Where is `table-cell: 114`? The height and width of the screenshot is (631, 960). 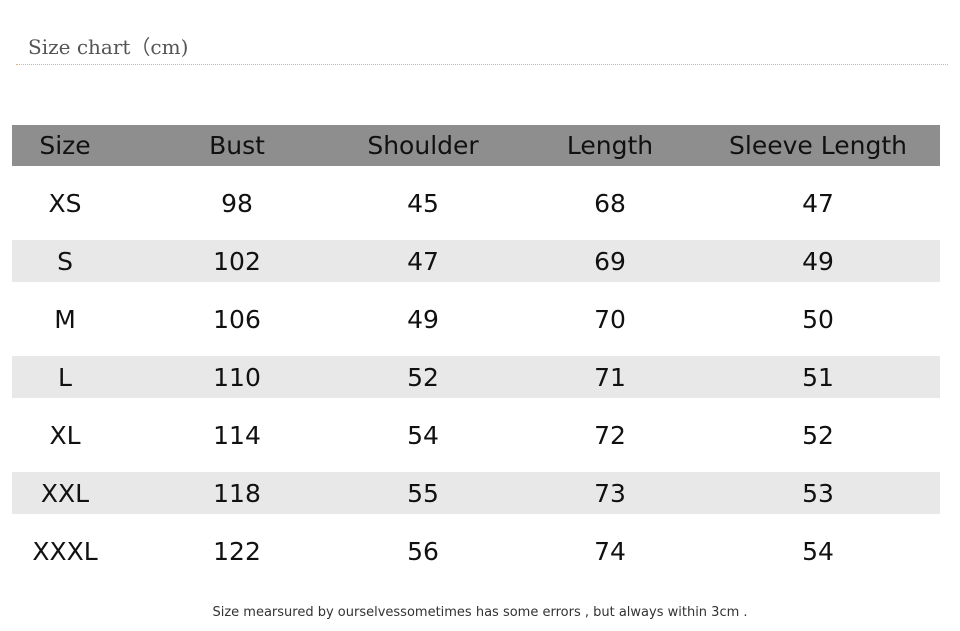
table-cell: 114 is located at coordinates (237, 435).